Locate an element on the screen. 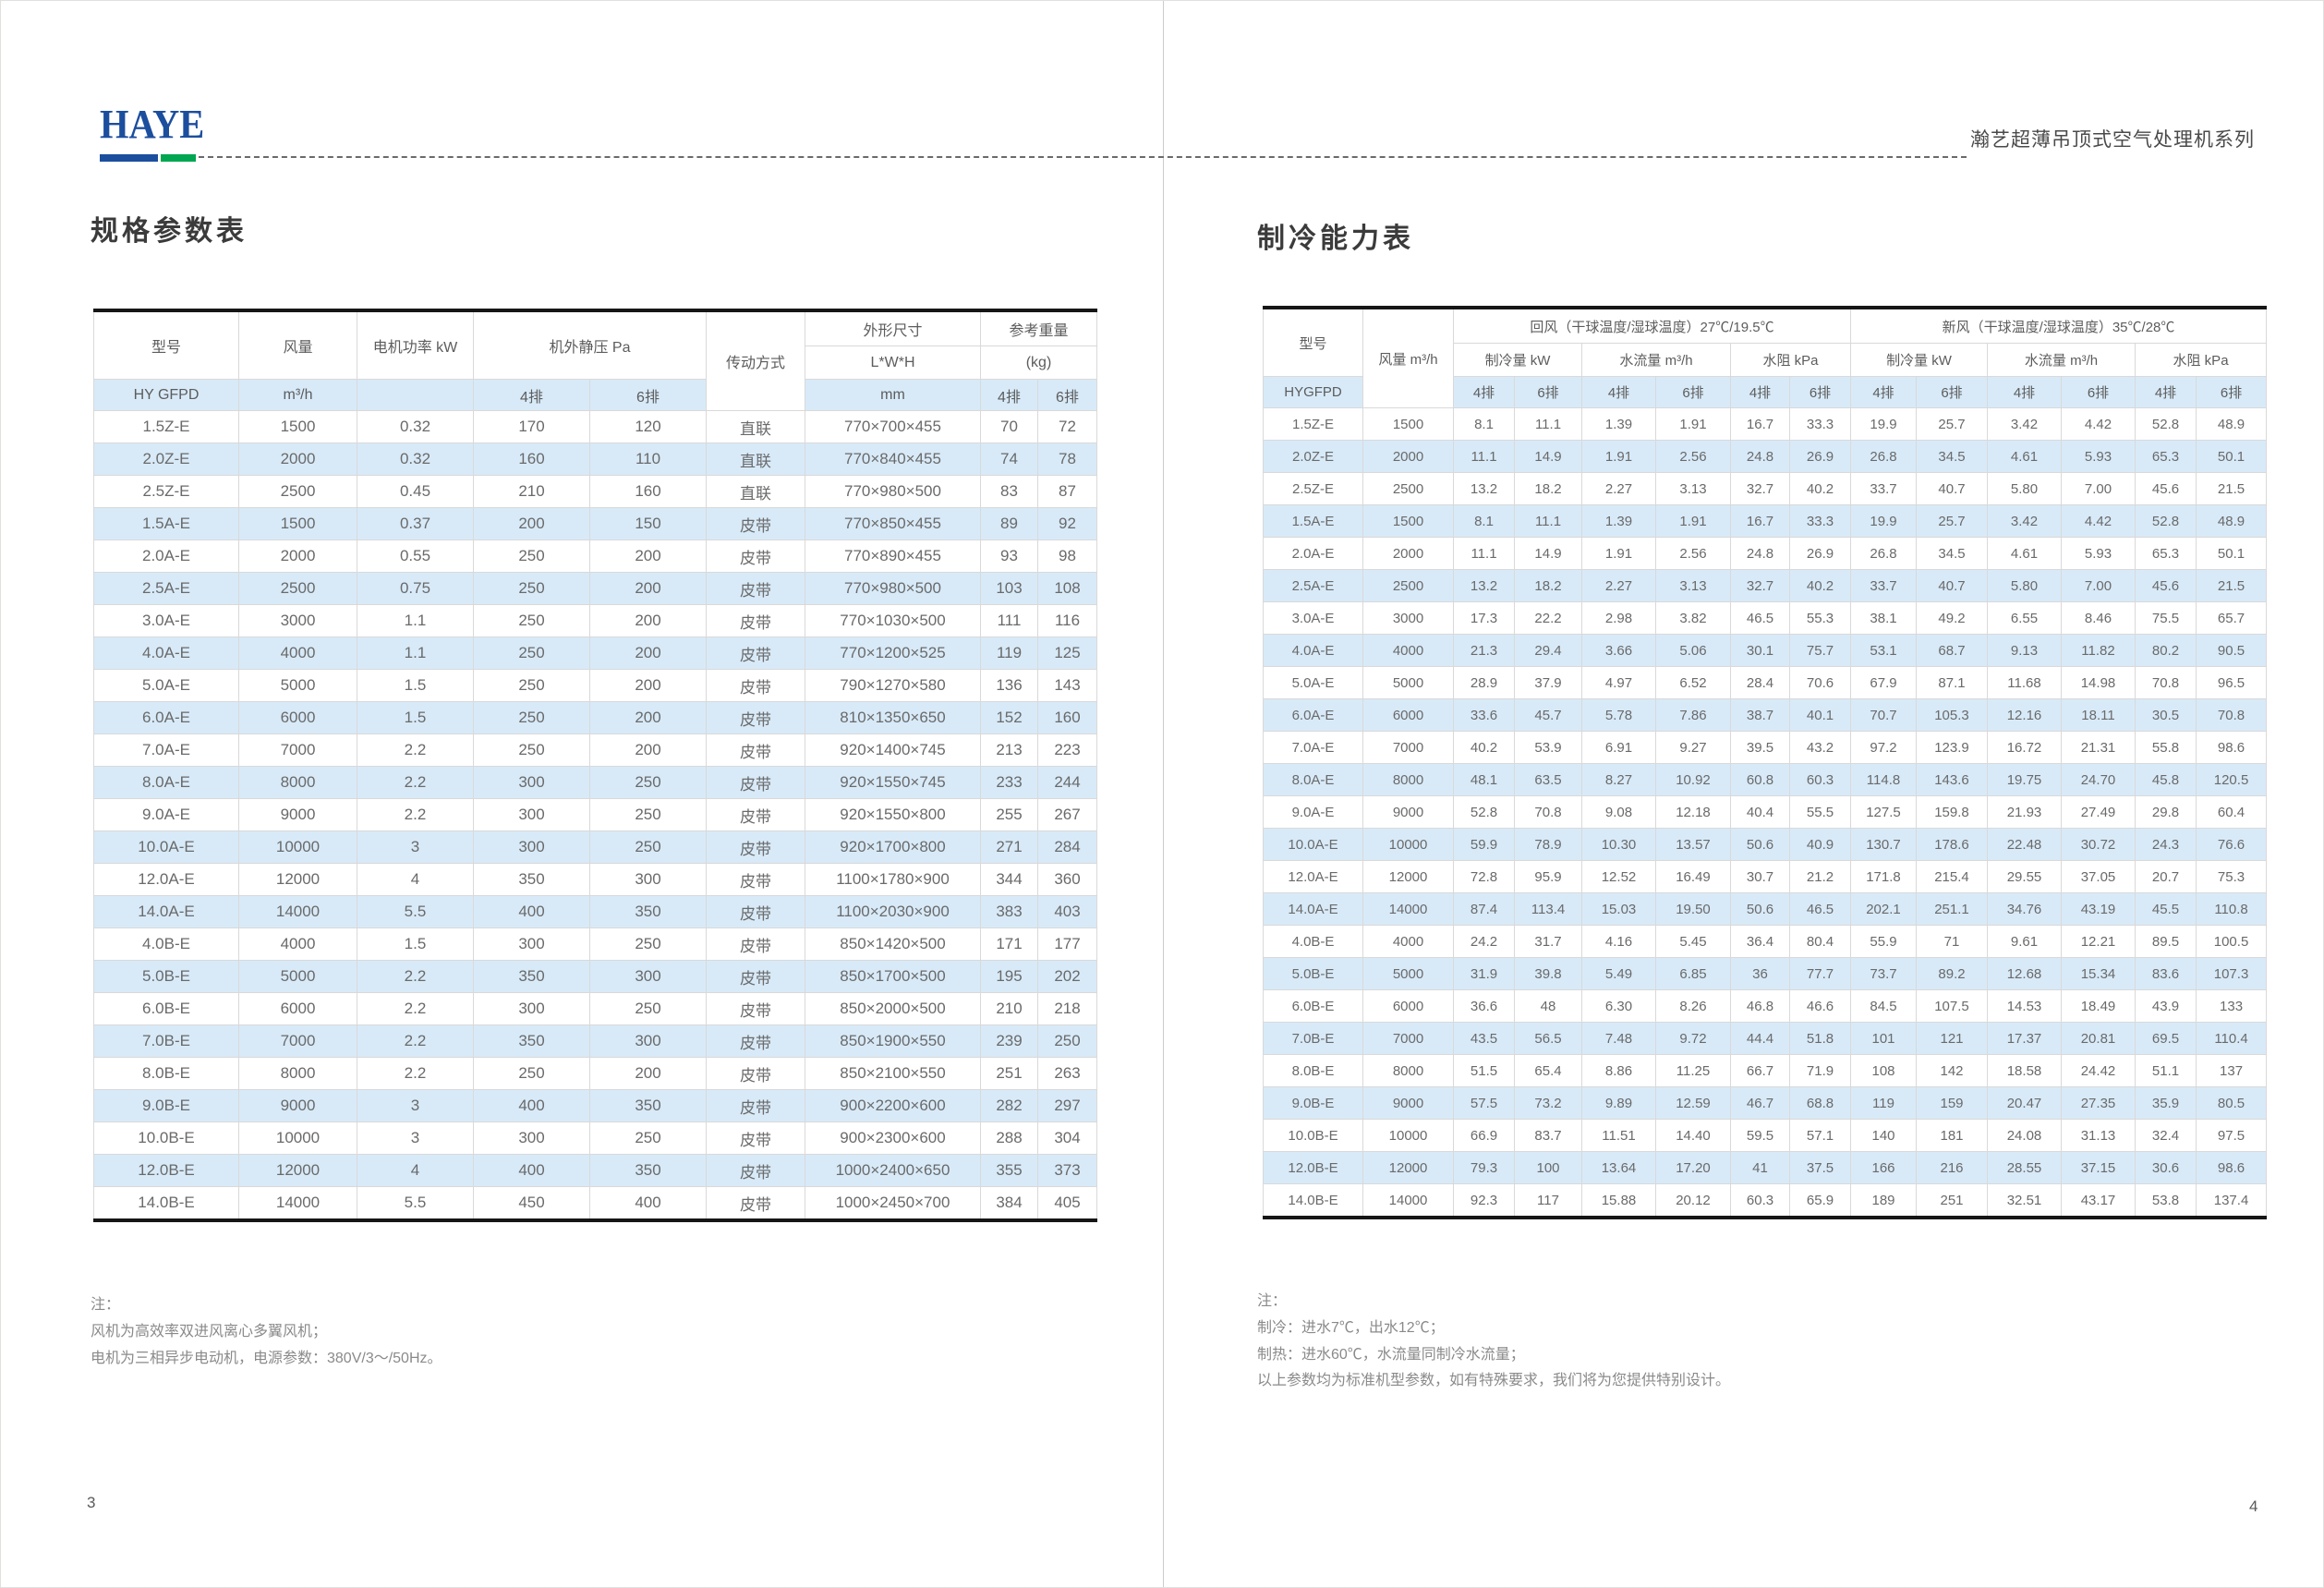 The width and height of the screenshot is (2324, 1588). table-cell: 9.61 is located at coordinates (2025, 941).